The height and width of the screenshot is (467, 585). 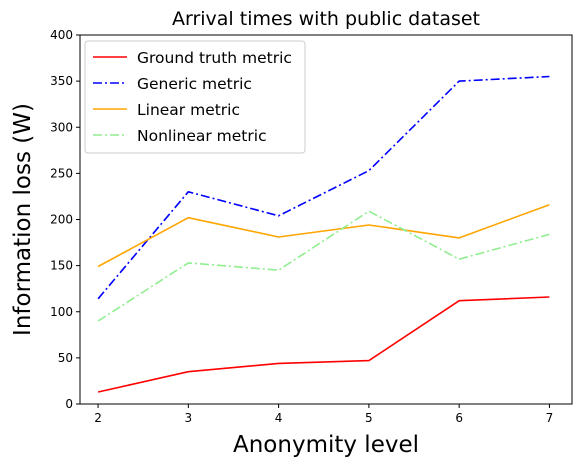 I want to click on y-tick-label: 200, so click(x=61, y=220).